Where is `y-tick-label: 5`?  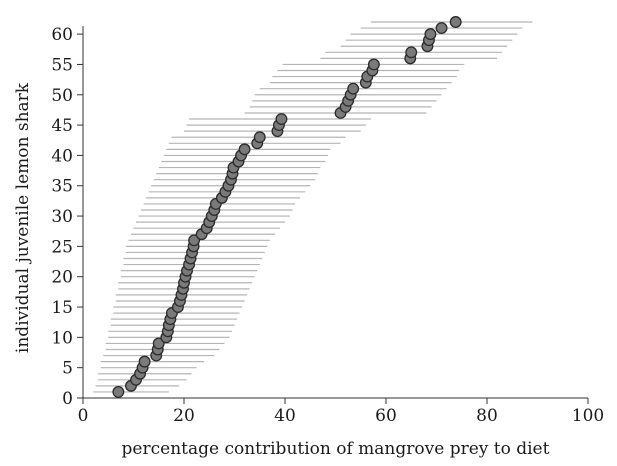
y-tick-label: 5 is located at coordinates (67, 369).